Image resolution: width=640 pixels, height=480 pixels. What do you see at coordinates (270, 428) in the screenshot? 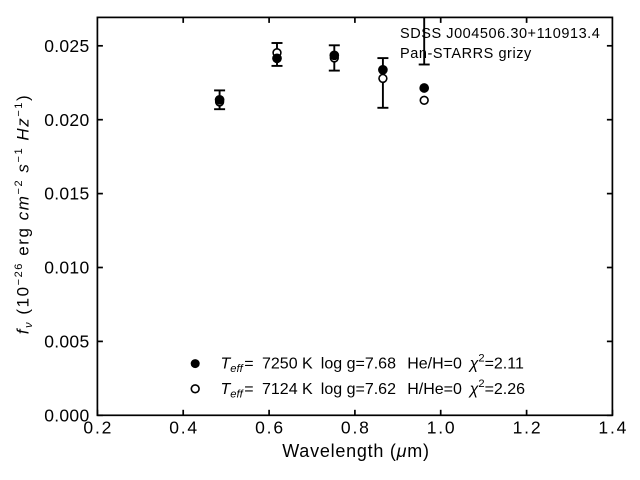
I see `svg-text: 0.6` at bounding box center [270, 428].